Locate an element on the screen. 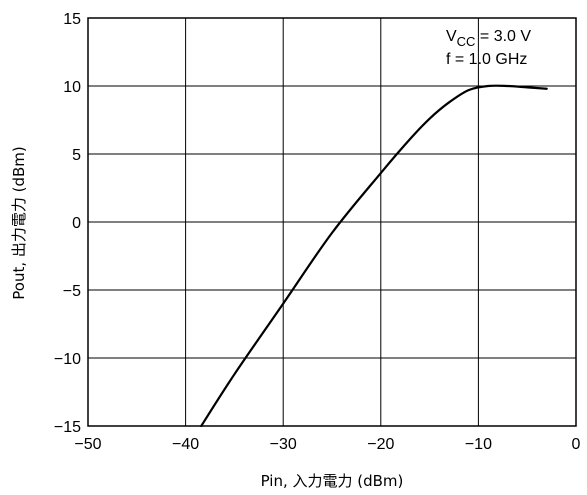 Image resolution: width=587 pixels, height=495 pixels. y-tick-label: −15 is located at coordinates (67, 427).